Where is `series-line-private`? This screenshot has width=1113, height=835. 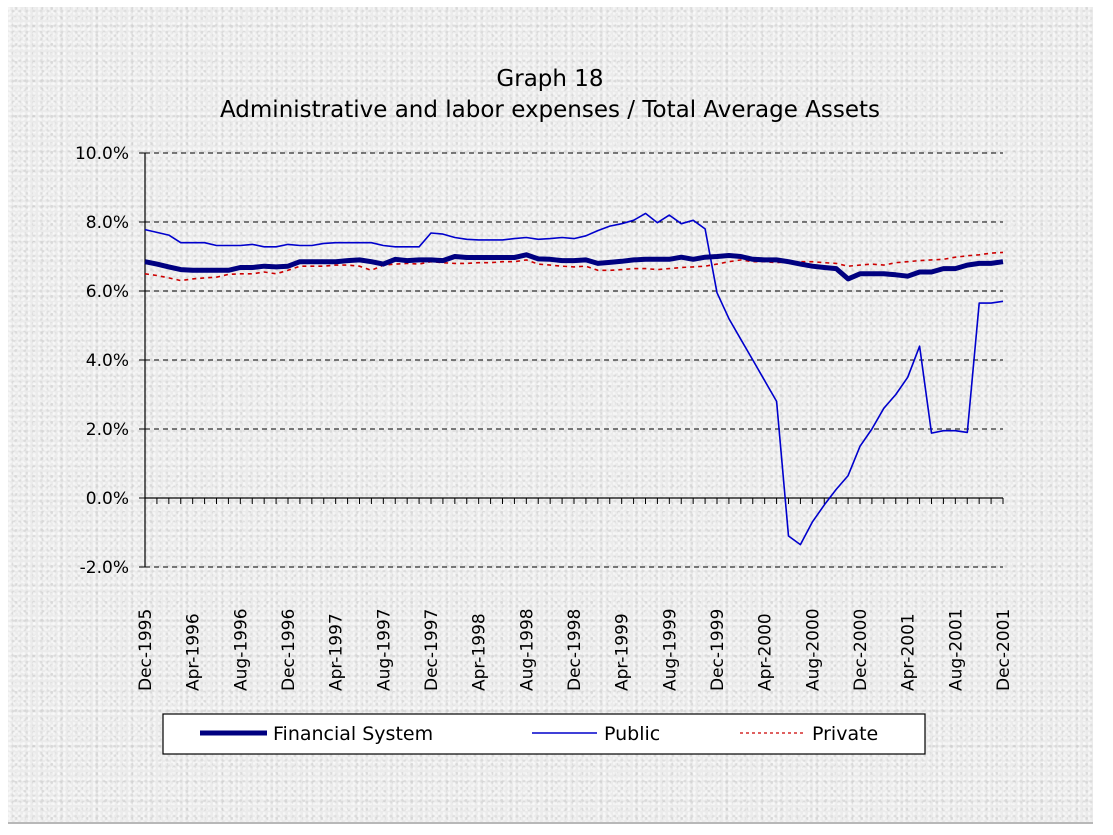
series-line-private is located at coordinates (574, 266).